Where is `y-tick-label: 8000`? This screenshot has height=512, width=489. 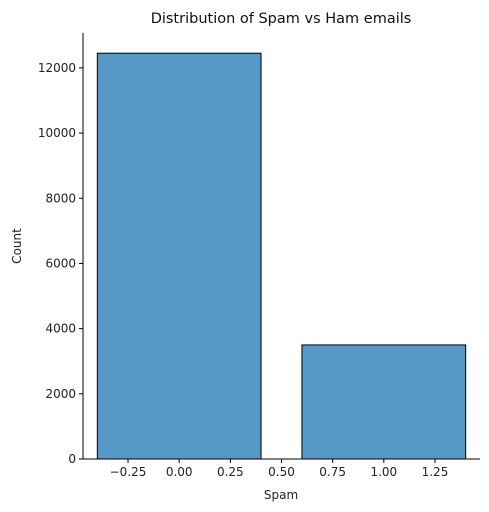
y-tick-label: 8000 is located at coordinates (60, 198).